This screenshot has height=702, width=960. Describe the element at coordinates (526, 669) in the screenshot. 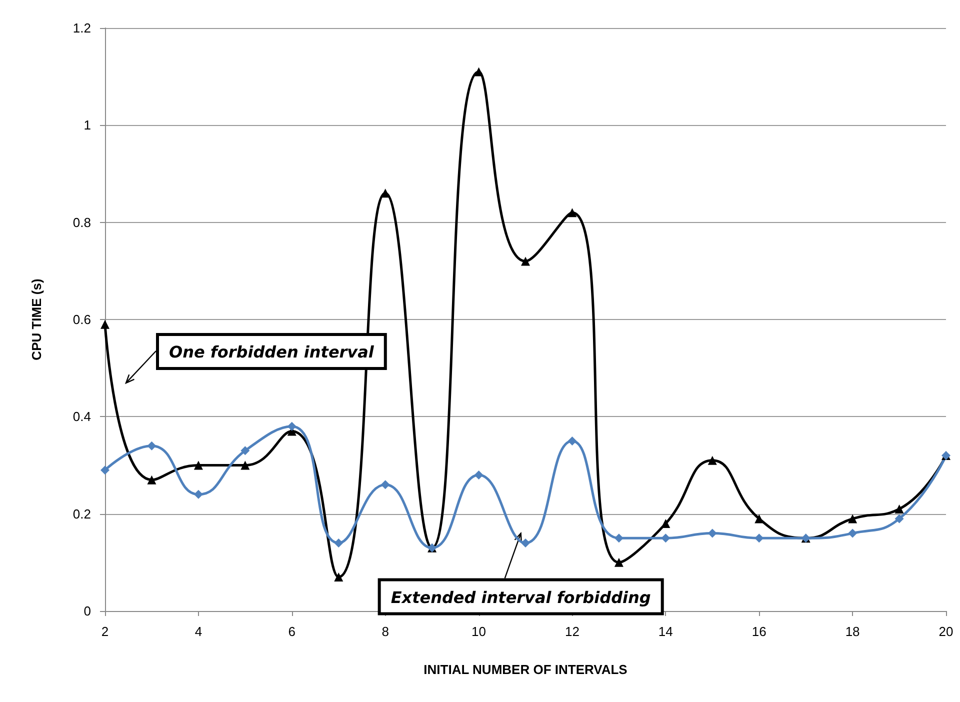

I see `x-axis-title: INITIAL NUMBER OF INTERVALS` at that location.